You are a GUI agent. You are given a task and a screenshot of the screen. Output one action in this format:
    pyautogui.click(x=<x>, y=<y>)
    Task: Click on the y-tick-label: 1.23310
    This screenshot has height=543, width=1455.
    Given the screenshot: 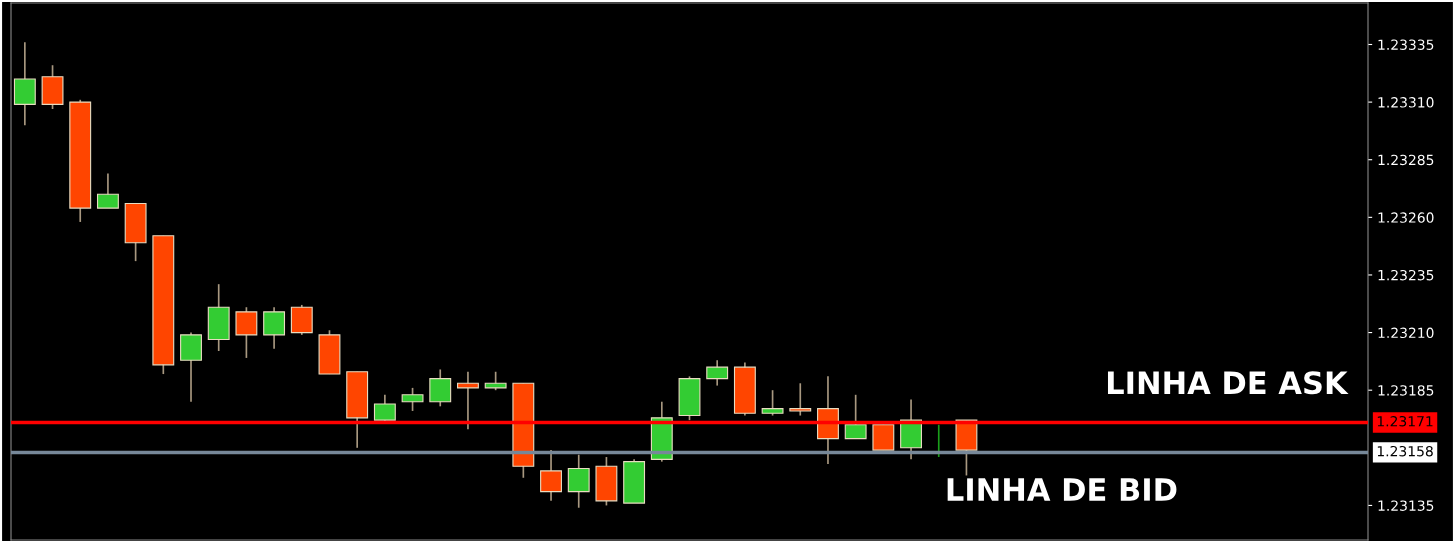 What is the action you would take?
    pyautogui.click(x=1406, y=102)
    